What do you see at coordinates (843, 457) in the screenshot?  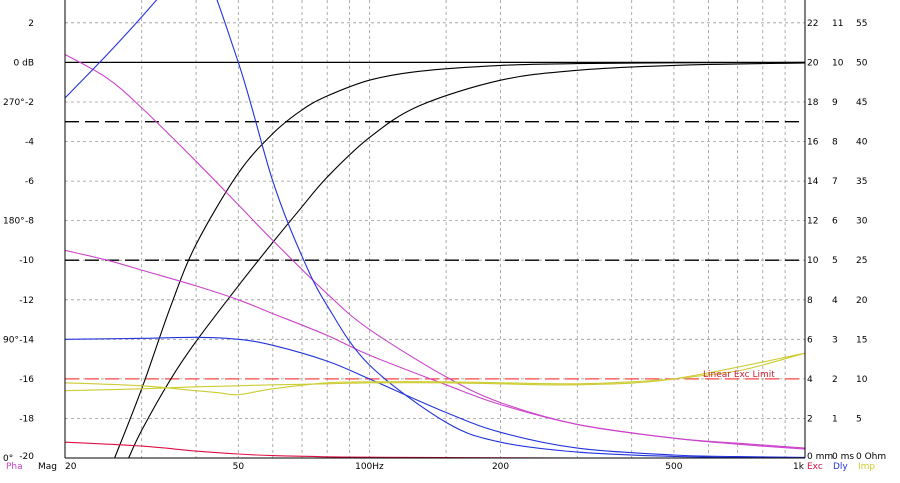 I see `delay-tick-label: 0 ms` at bounding box center [843, 457].